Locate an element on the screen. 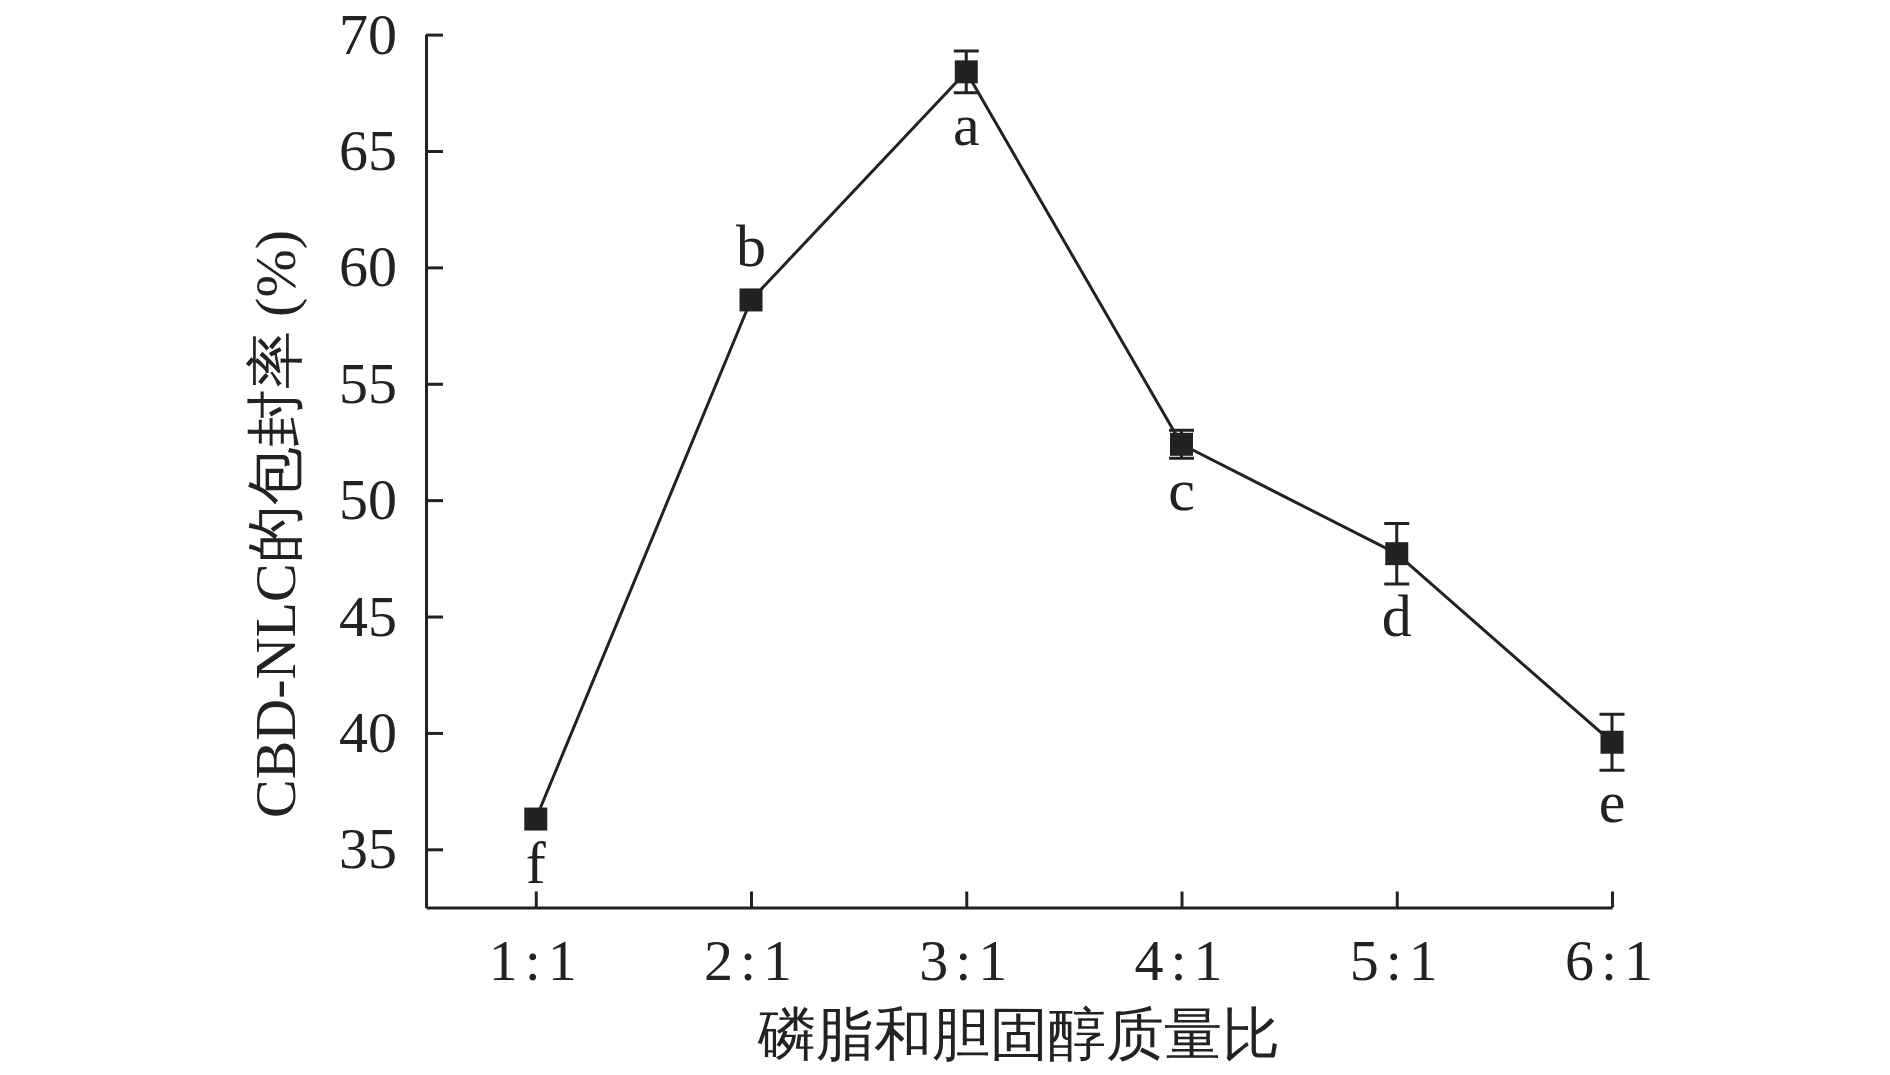  x-tick-label: 3:1 is located at coordinates (967, 960).